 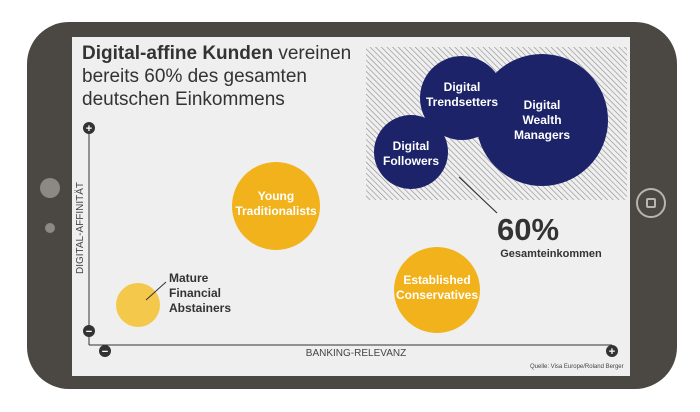 What do you see at coordinates (551, 254) in the screenshot?
I see `callout-label: Gesamteinkommen` at bounding box center [551, 254].